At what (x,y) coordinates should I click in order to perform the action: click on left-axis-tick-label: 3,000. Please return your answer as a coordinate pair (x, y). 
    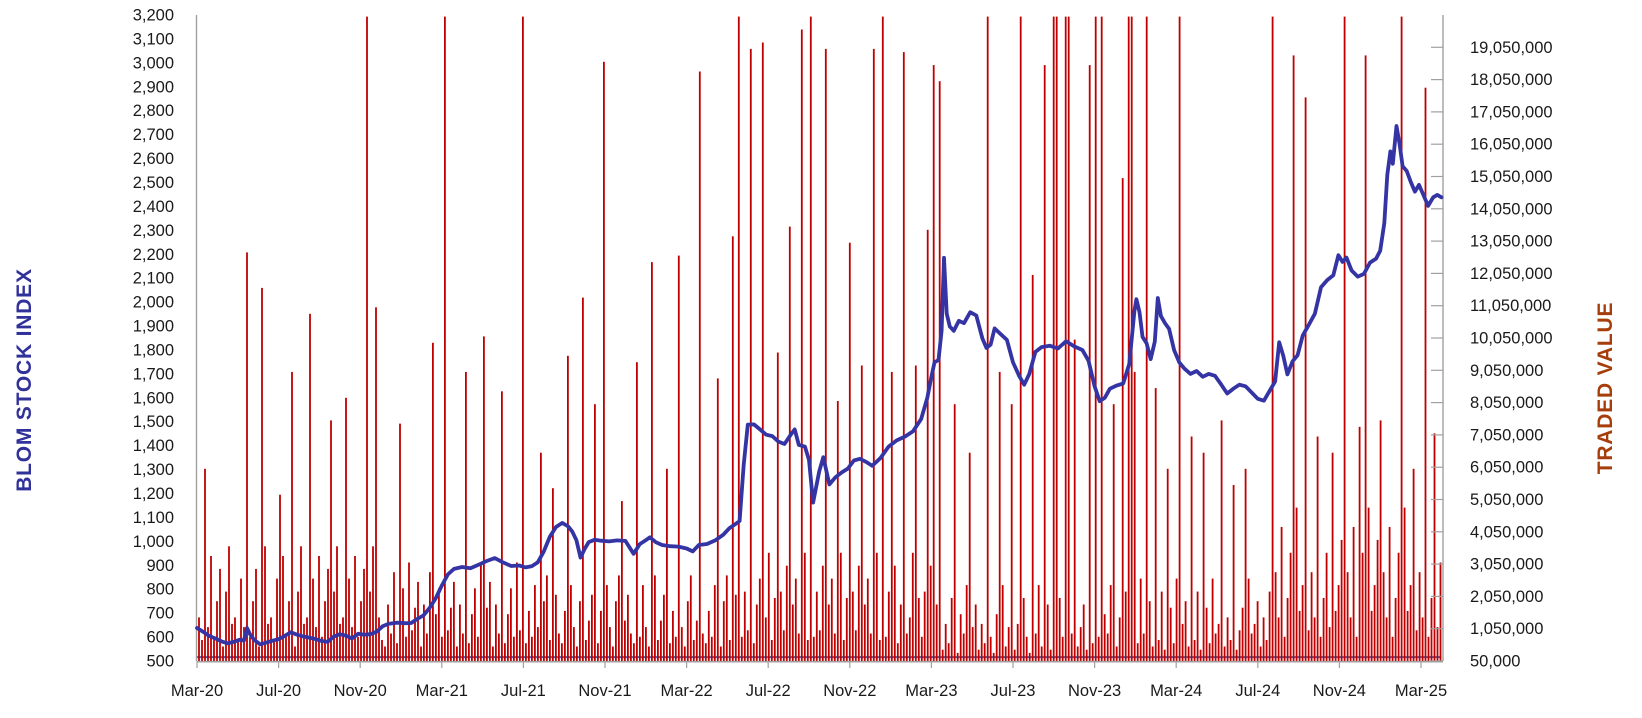
    Looking at the image, I should click on (153, 63).